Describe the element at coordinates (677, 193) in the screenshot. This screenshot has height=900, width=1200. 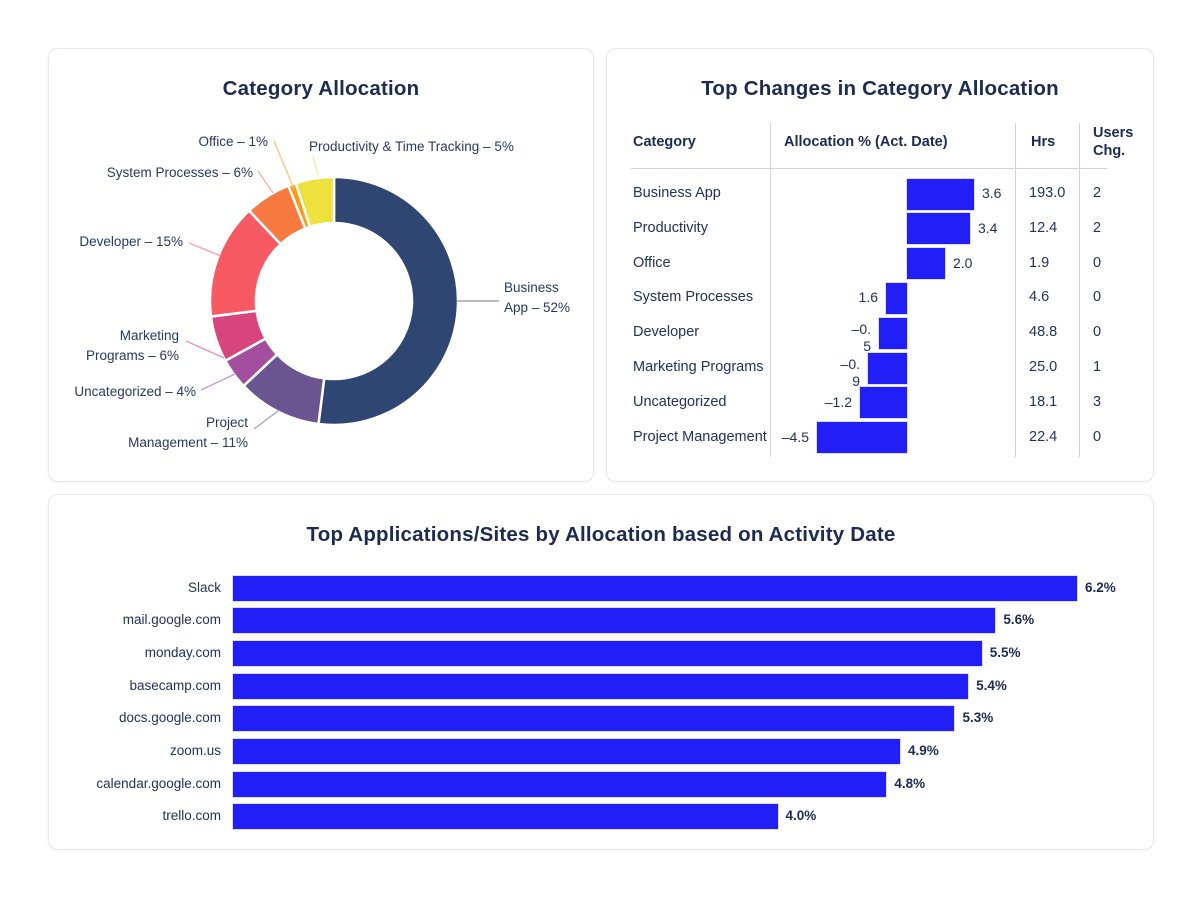
I see `table-row-category: Business App` at that location.